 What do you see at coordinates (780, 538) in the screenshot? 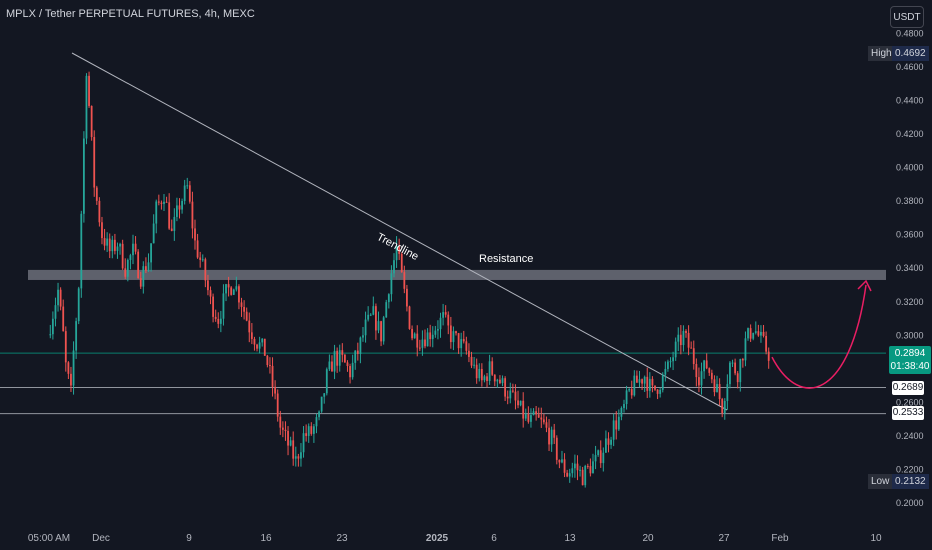
I see `time-tick-label: Feb` at bounding box center [780, 538].